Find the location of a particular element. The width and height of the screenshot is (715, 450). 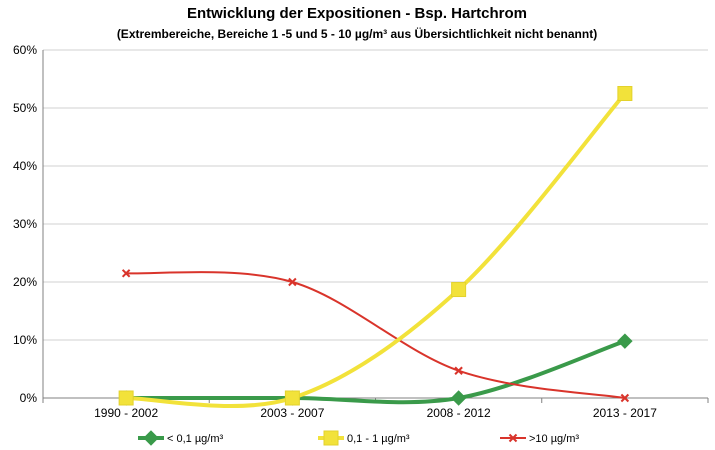

y-tick-label: 60% is located at coordinates (25, 50).